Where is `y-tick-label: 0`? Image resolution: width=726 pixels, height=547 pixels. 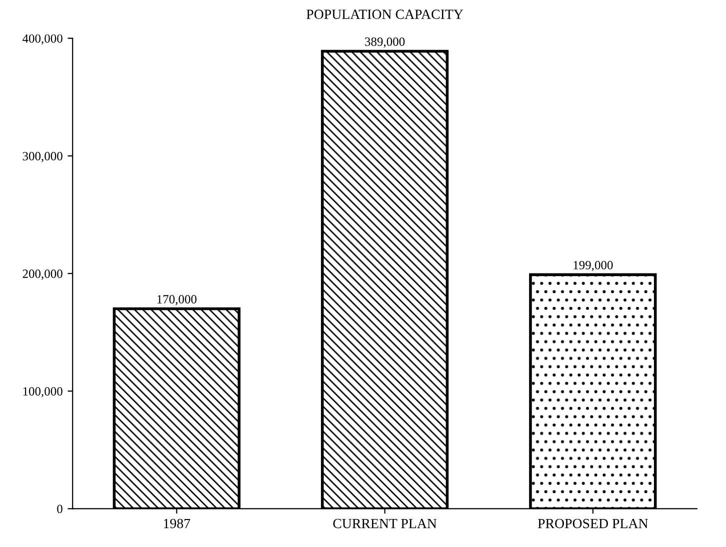 y-tick-label: 0 is located at coordinates (59, 509).